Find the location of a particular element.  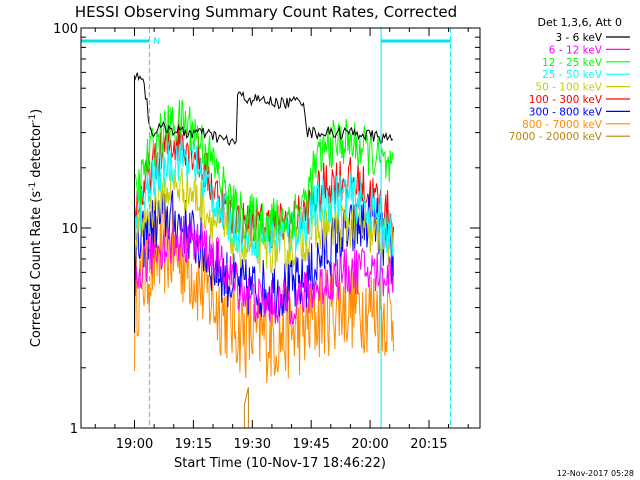

y-tick-label-0: 100 is located at coordinates (65, 29).